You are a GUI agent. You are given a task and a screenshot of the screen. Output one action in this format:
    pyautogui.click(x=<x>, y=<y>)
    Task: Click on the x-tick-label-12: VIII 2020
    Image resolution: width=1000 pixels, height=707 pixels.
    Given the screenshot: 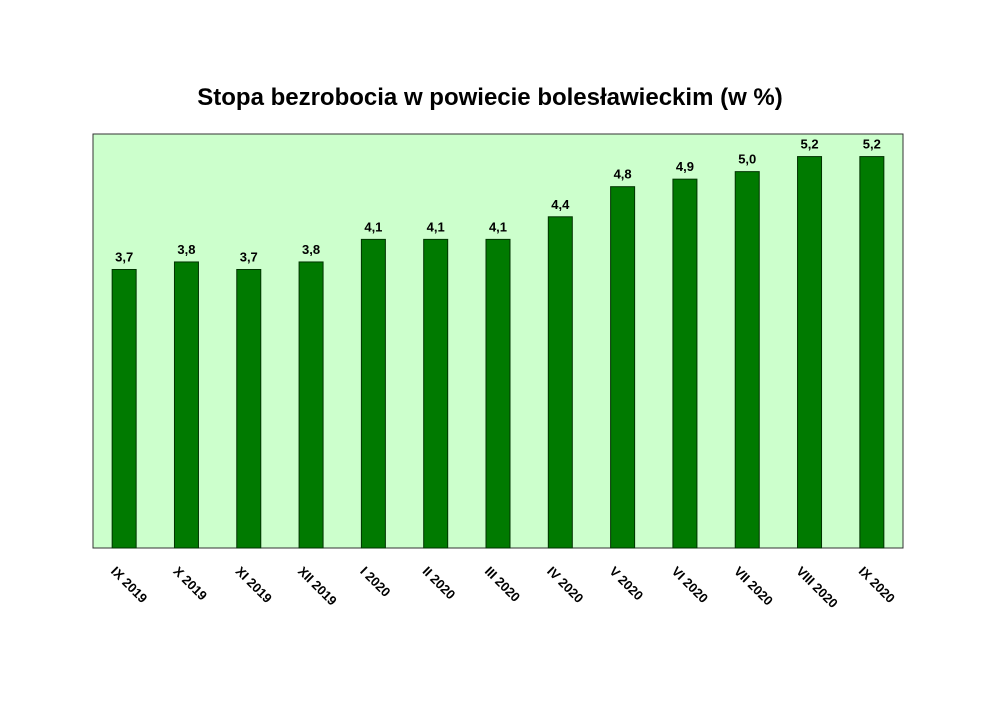 What is the action you would take?
    pyautogui.click(x=816, y=587)
    